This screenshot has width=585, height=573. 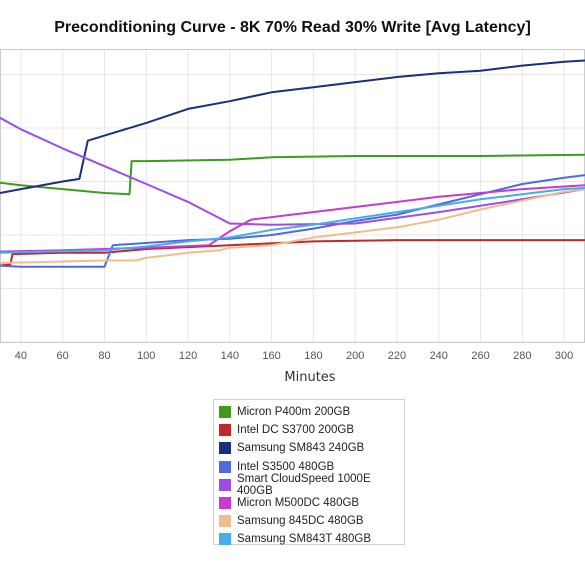 I want to click on x-tick-label: 240, so click(x=439, y=356).